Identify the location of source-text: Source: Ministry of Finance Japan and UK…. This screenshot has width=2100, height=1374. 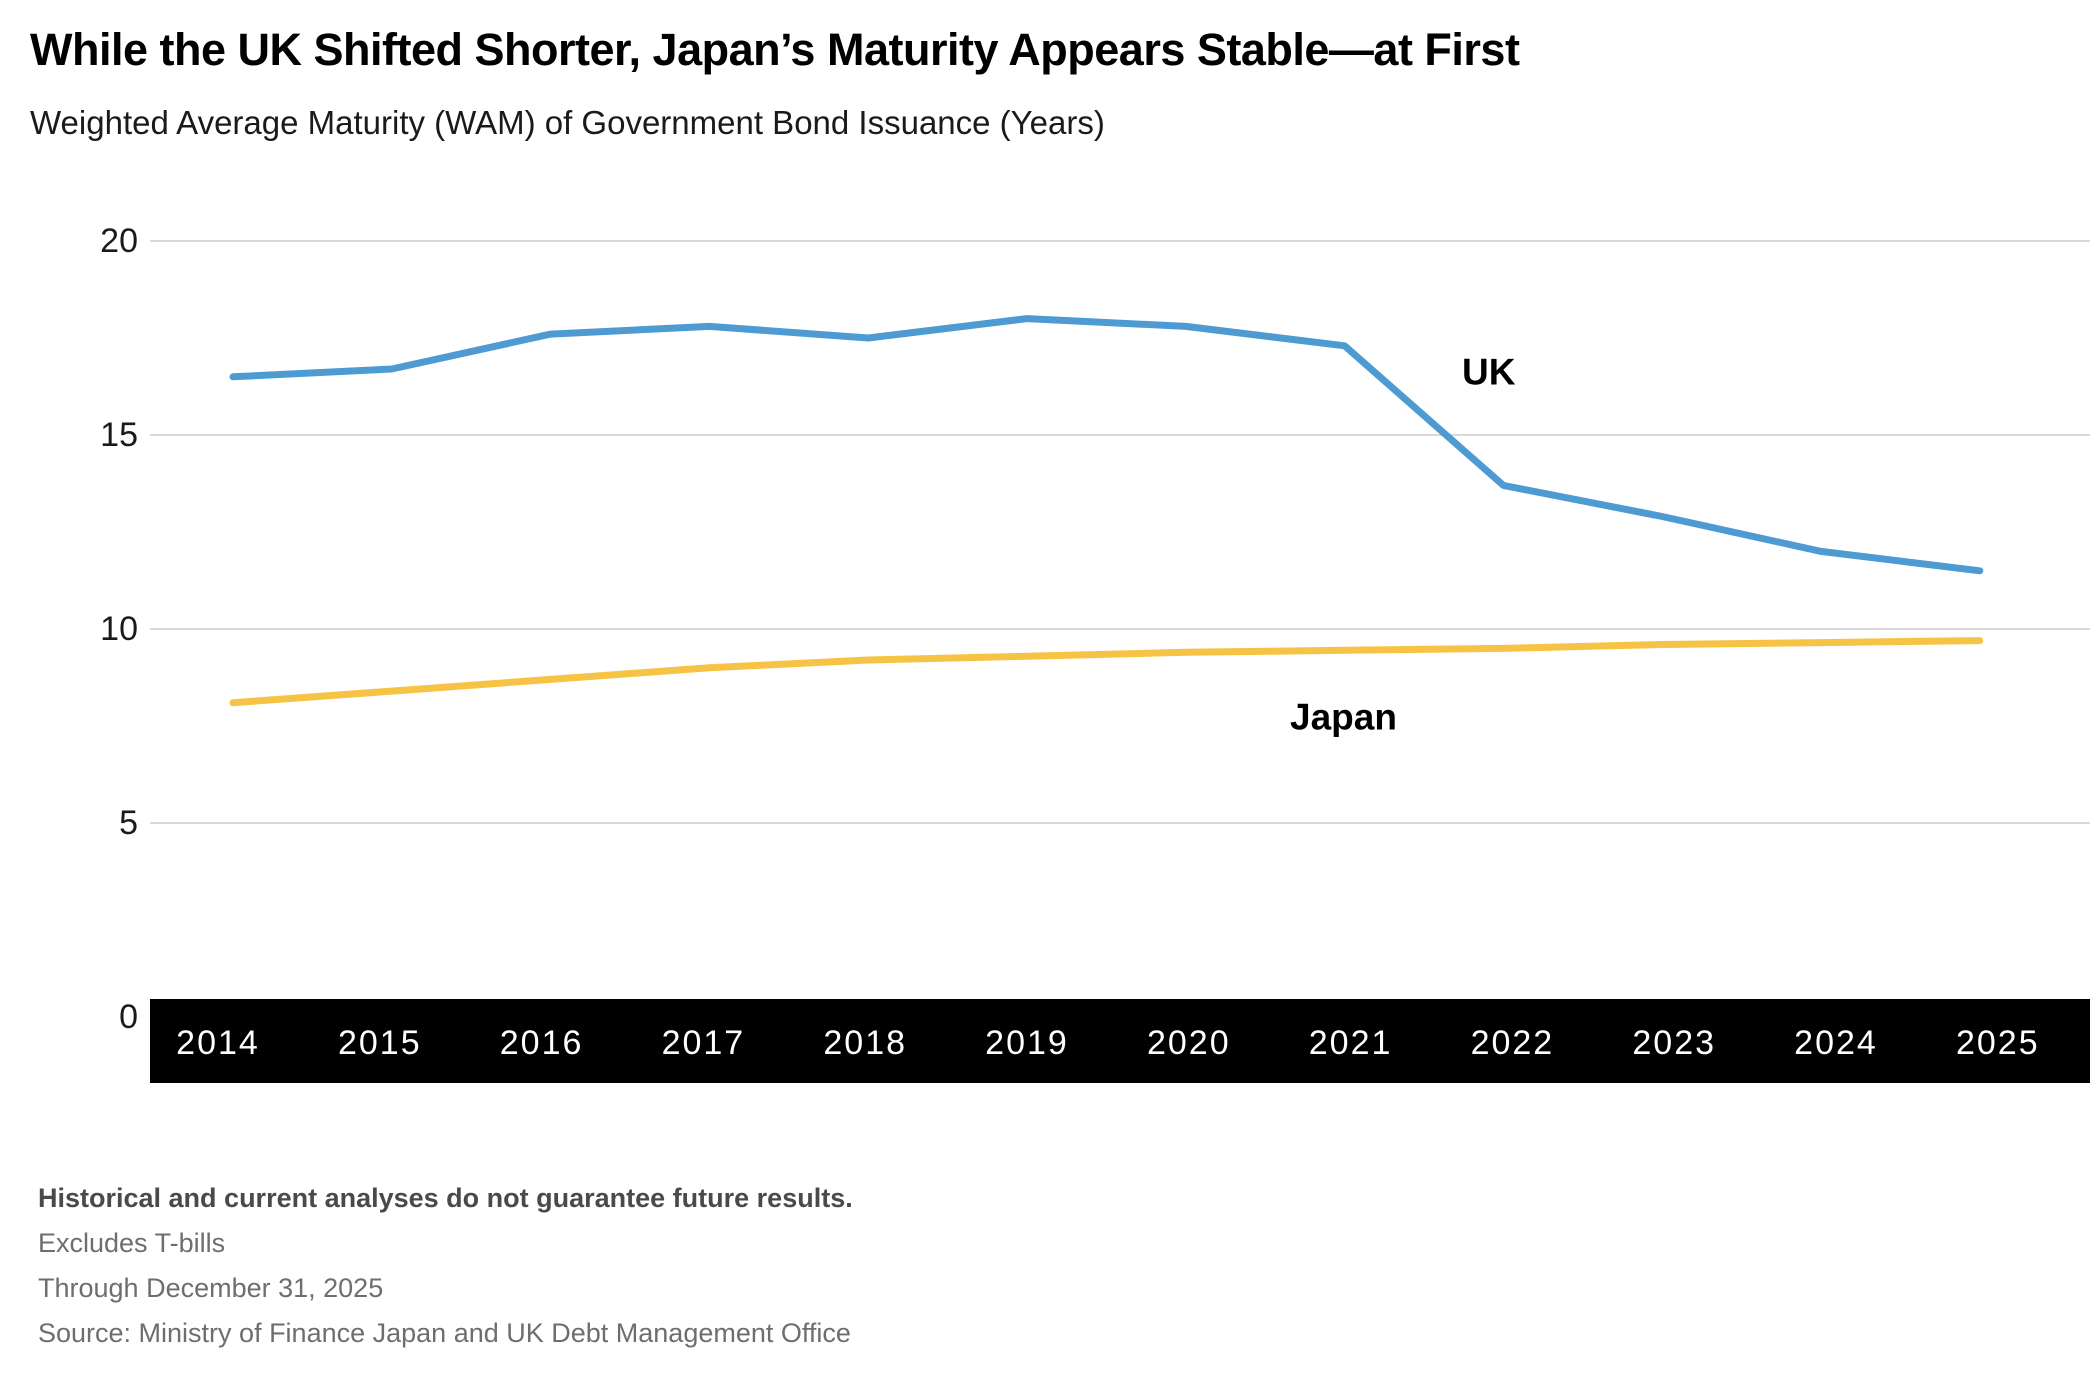
(444, 1333).